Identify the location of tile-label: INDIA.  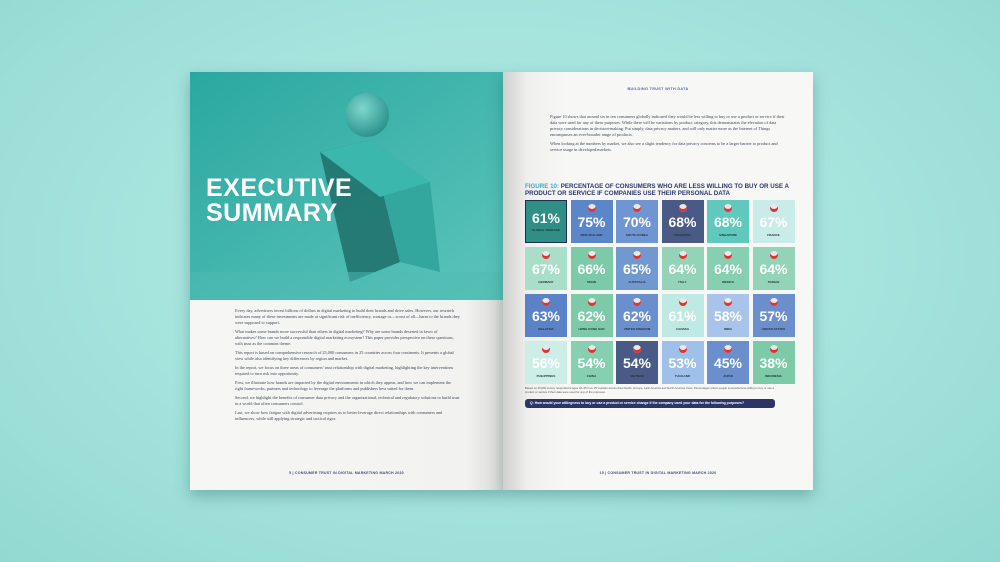
(728, 329).